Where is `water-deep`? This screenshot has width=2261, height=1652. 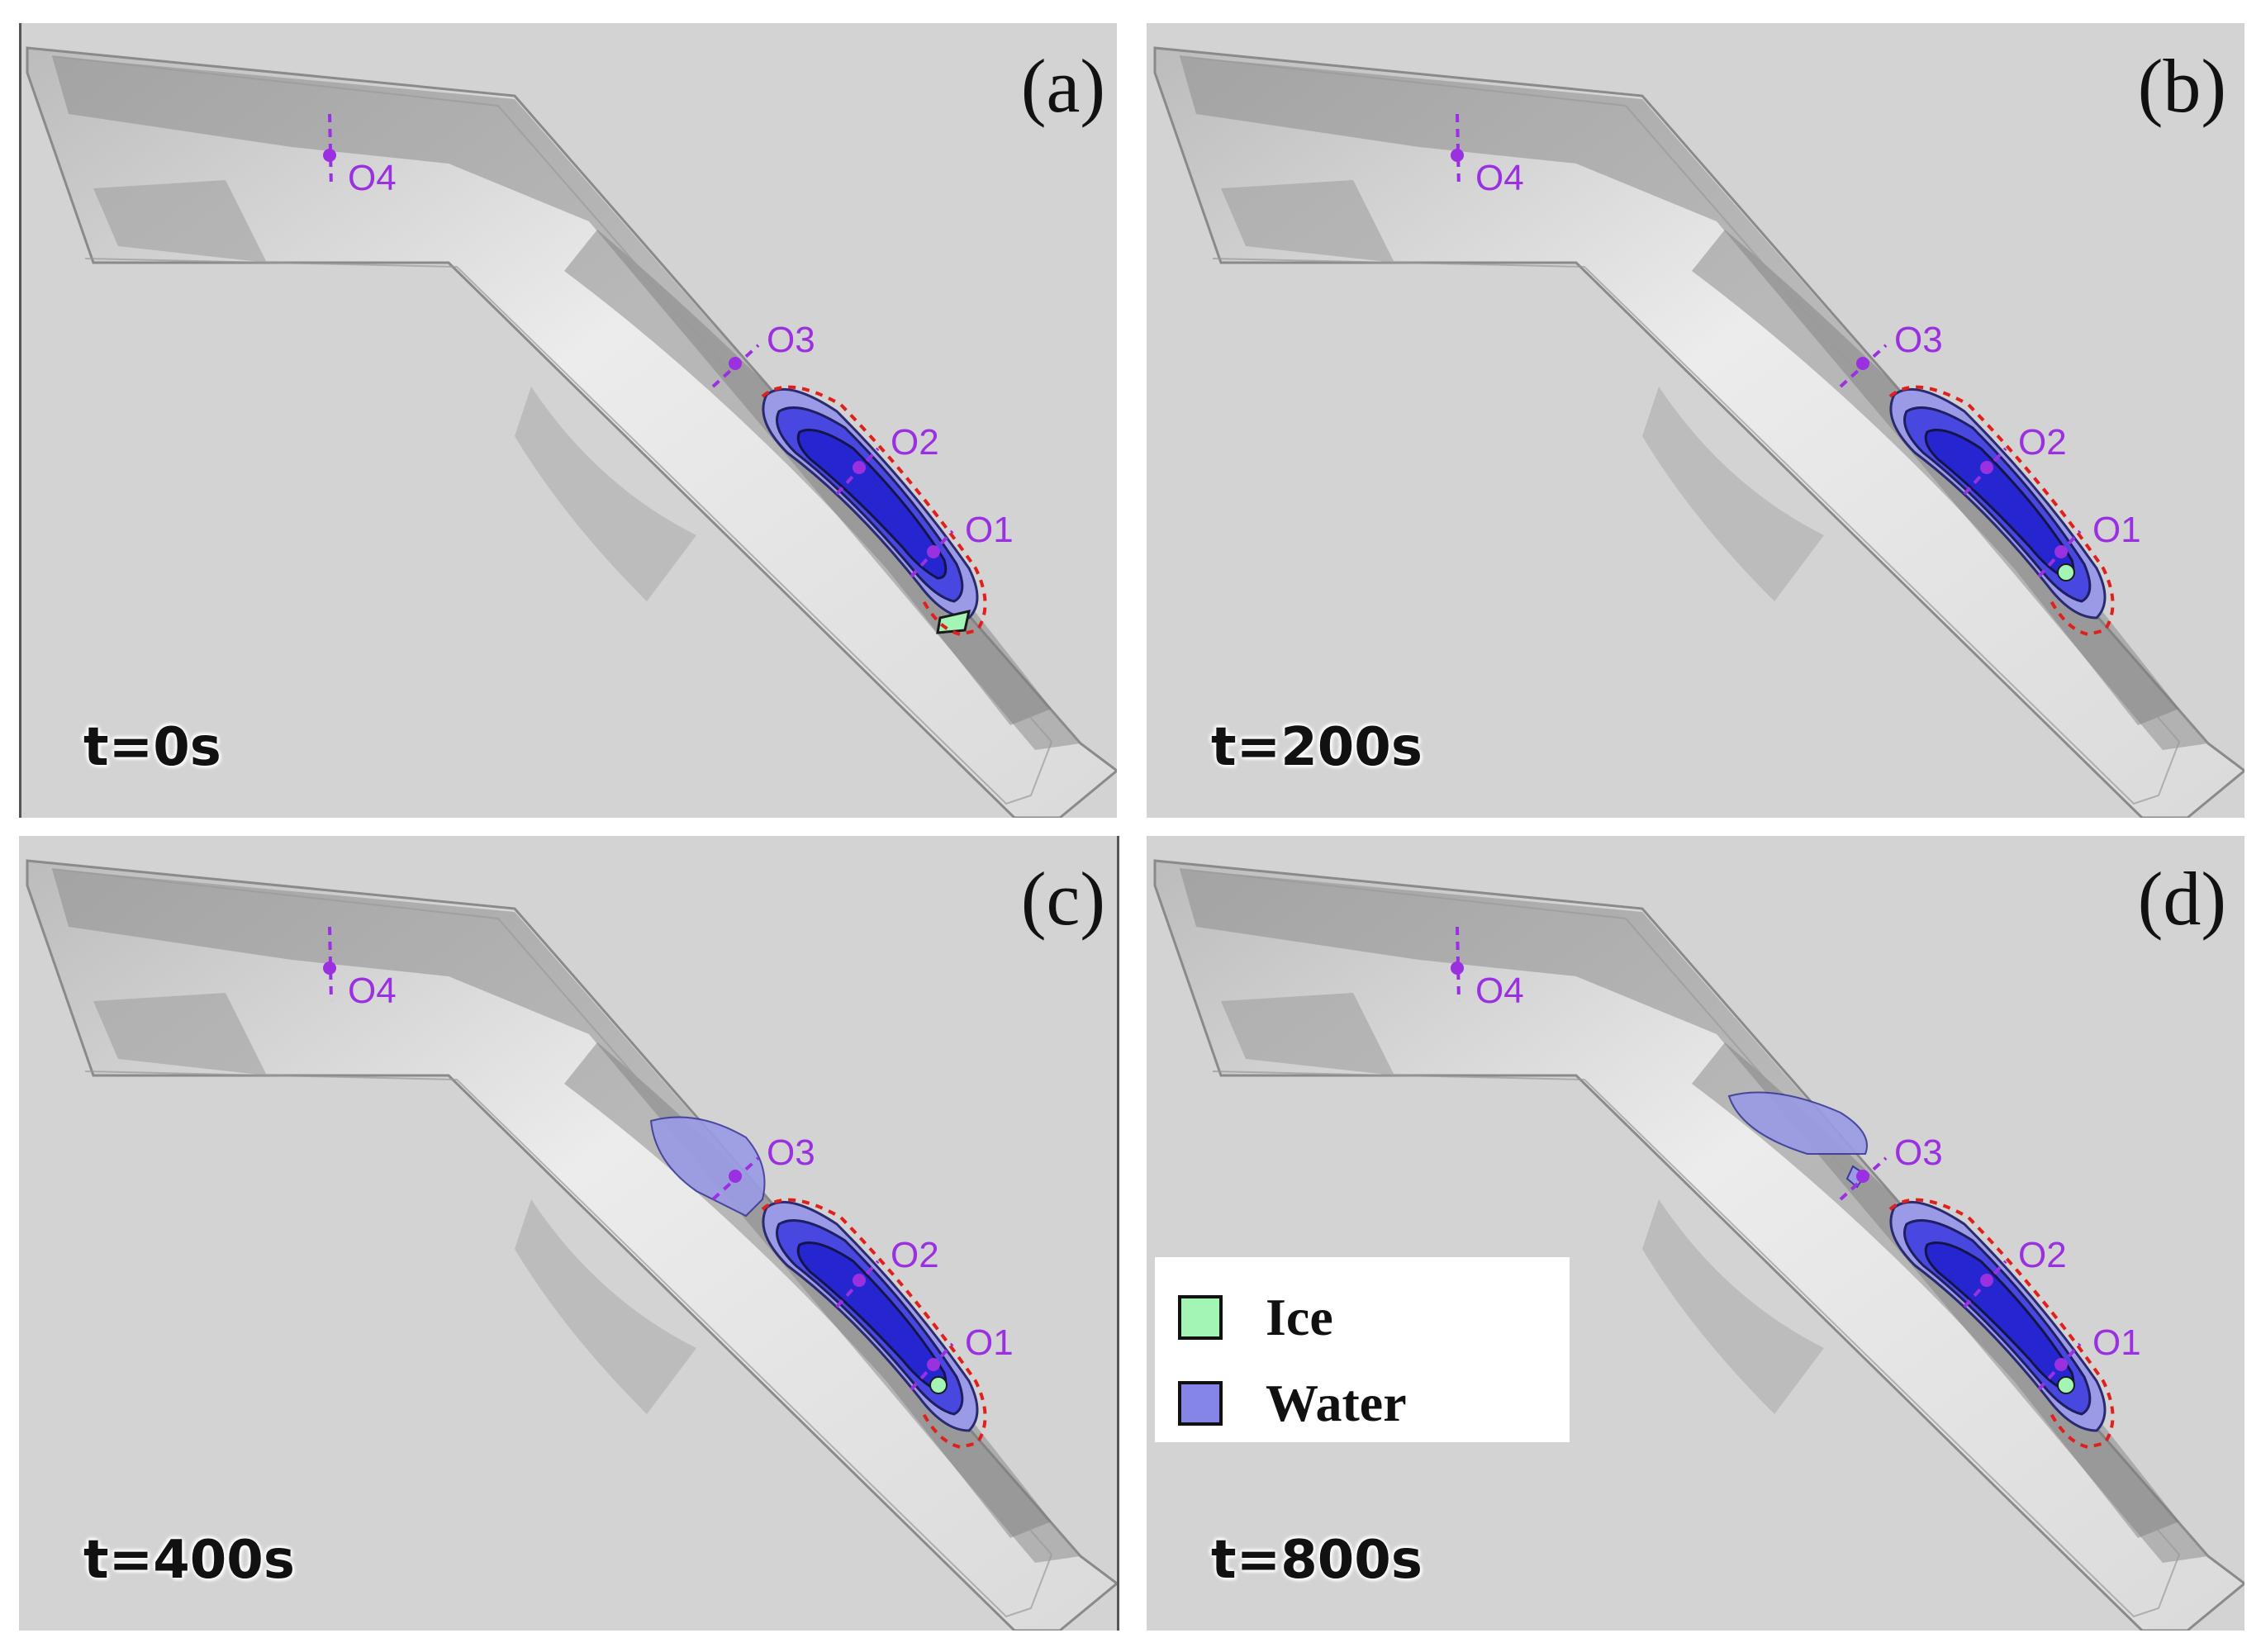 water-deep is located at coordinates (872, 504).